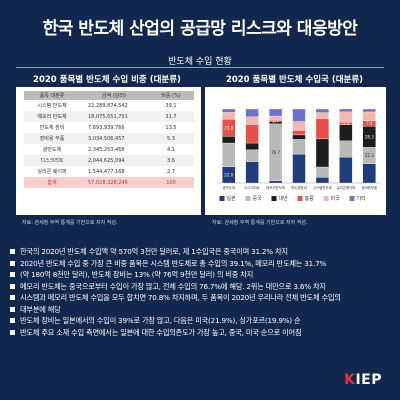 Image resolution: width=400 pixels, height=400 pixels. What do you see at coordinates (171, 171) in the screenshot?
I see `share-cell: 2.7` at bounding box center [171, 171].